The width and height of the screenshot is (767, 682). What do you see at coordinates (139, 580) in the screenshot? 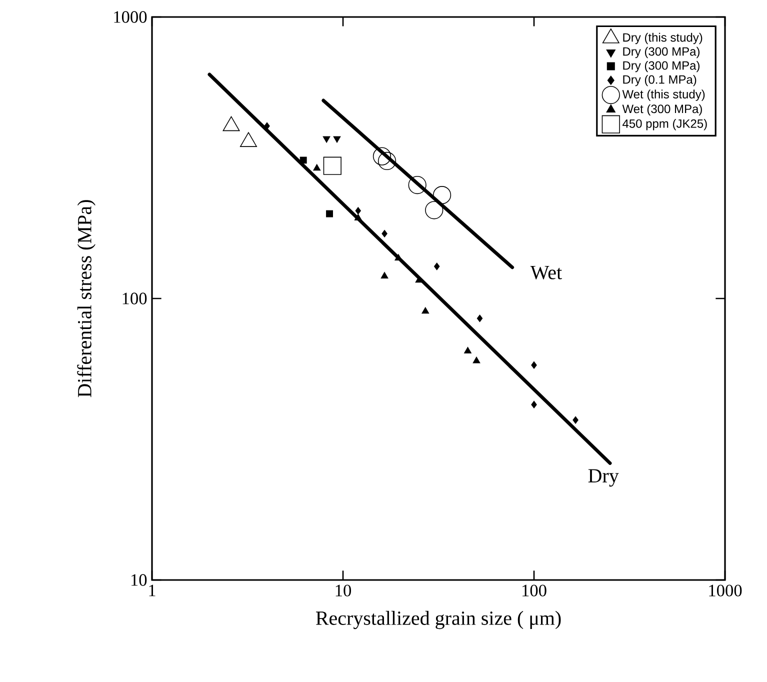
I see `y-tick-label: 10` at bounding box center [139, 580].